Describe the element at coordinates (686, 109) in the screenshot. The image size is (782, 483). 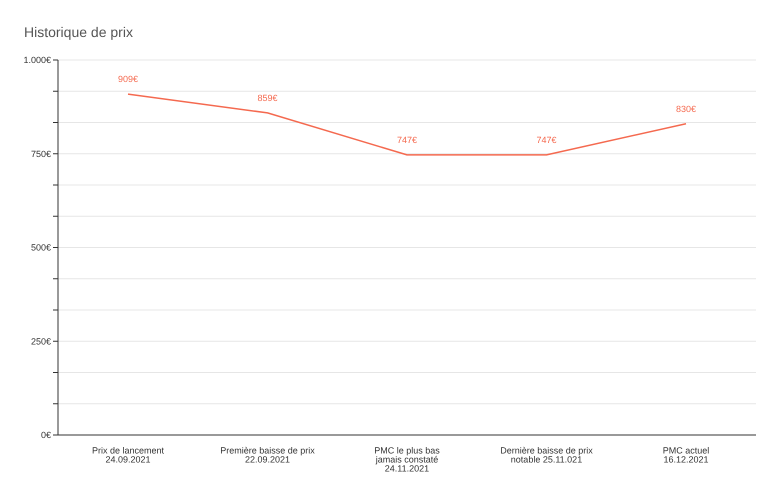
I see `data-label: 830€` at that location.